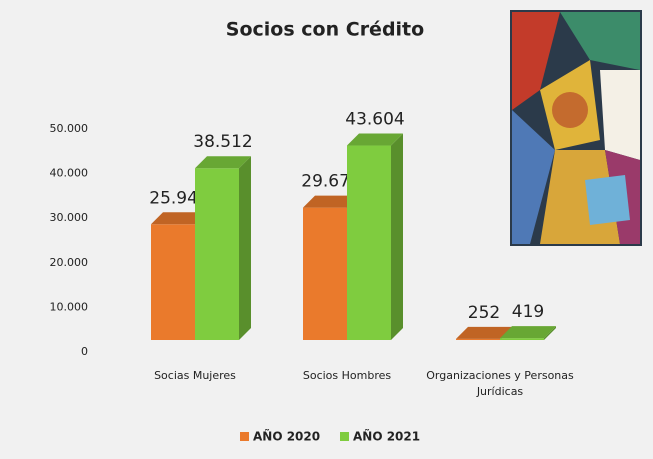 The image size is (653, 459). I want to click on value-label: 29.678, so click(330, 182).